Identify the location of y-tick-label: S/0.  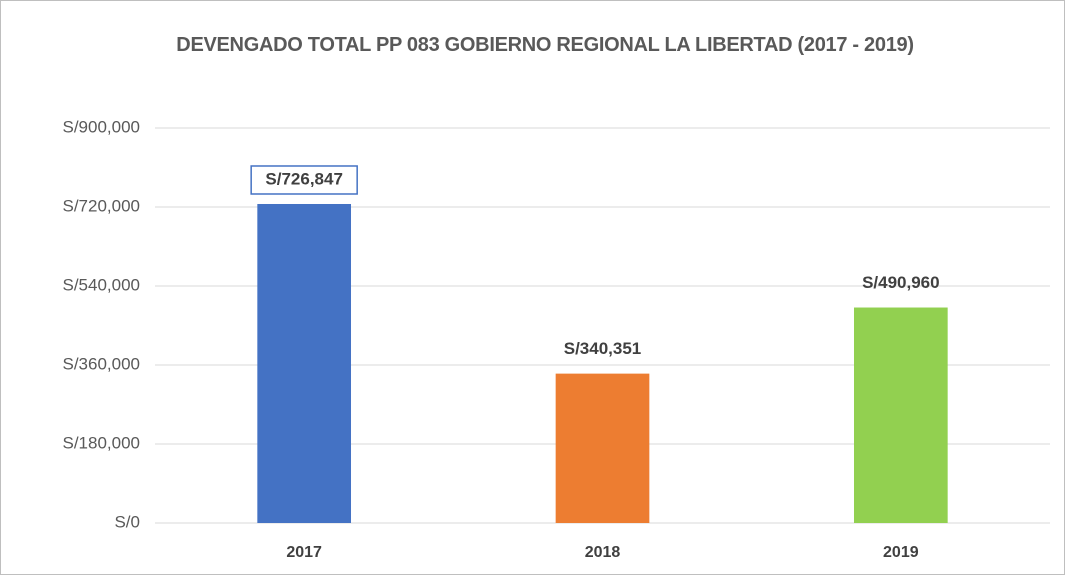
(127, 521).